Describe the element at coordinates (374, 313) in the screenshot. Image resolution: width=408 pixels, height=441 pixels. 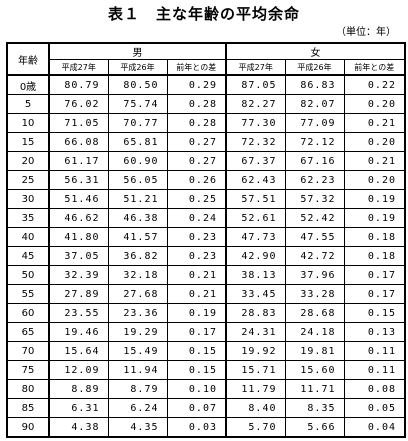
I see `female-diff-cell: 0.15` at that location.